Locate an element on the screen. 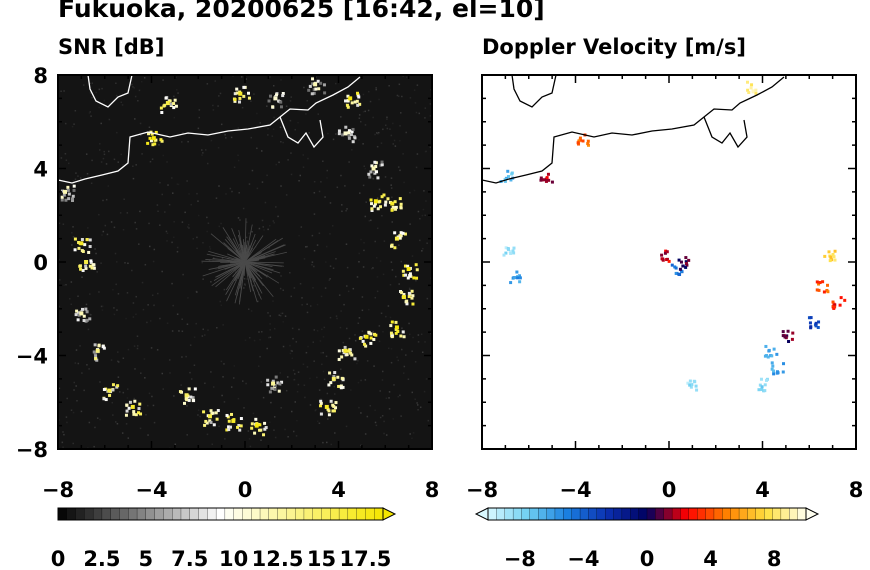  snr-colorbar-label: 5 is located at coordinates (146, 558).